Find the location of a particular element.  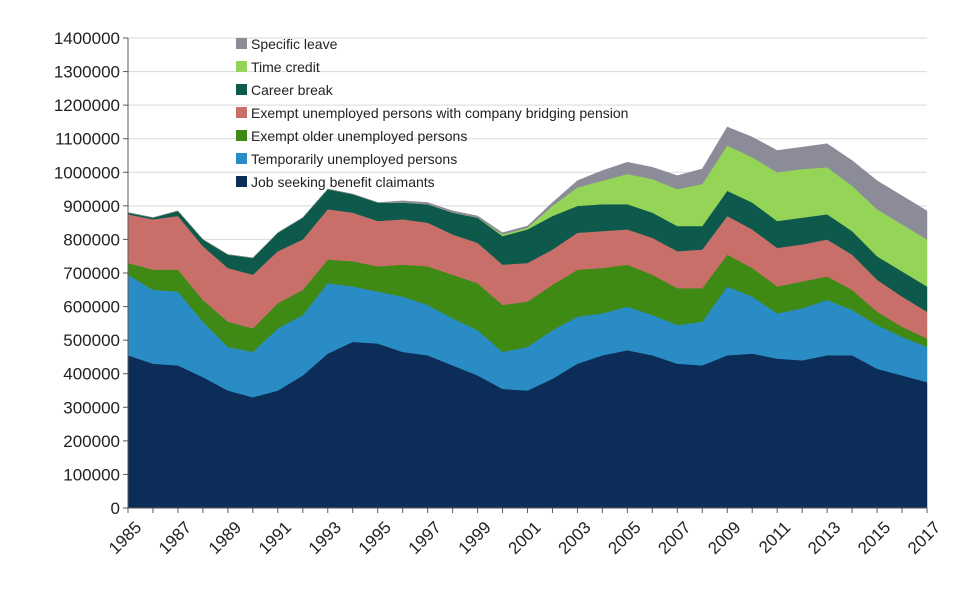

x-tick-label: 1987 is located at coordinates (175, 538).